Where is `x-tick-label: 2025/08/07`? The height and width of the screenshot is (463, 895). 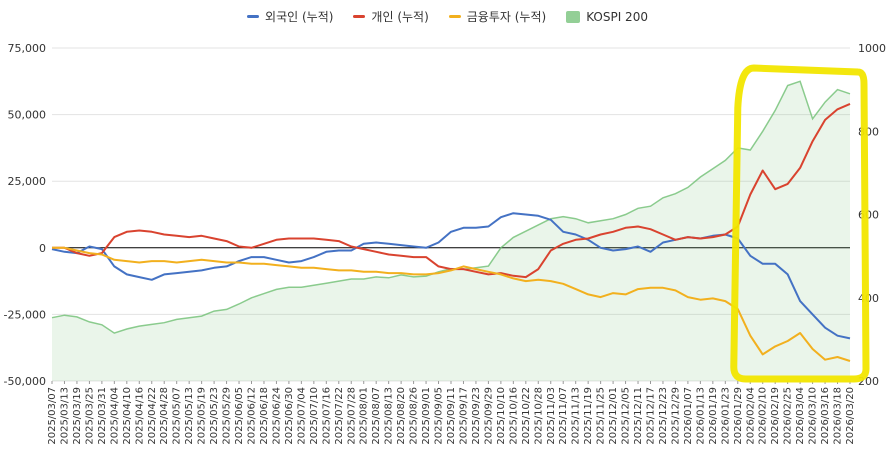 x-tick-label: 2025/08/07 is located at coordinates (376, 416).